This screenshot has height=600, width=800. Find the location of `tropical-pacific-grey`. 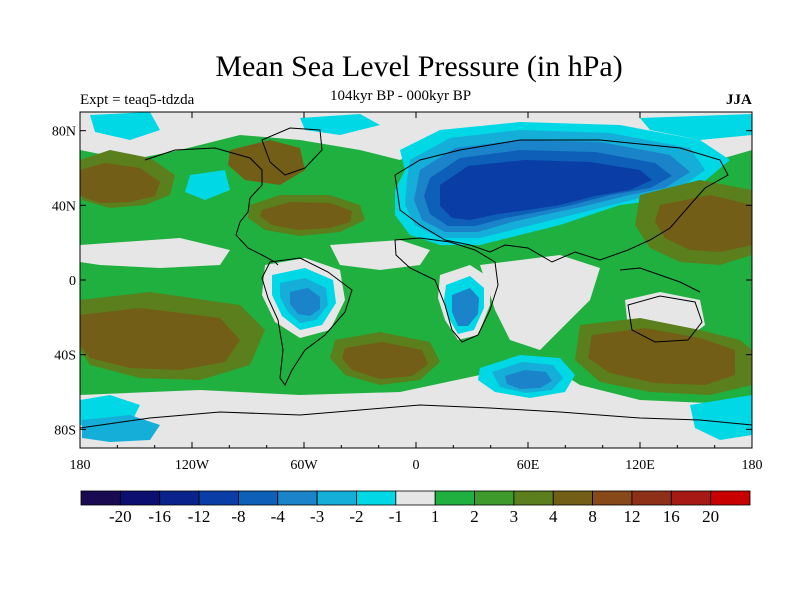

tropical-pacific-grey is located at coordinates (155, 253).